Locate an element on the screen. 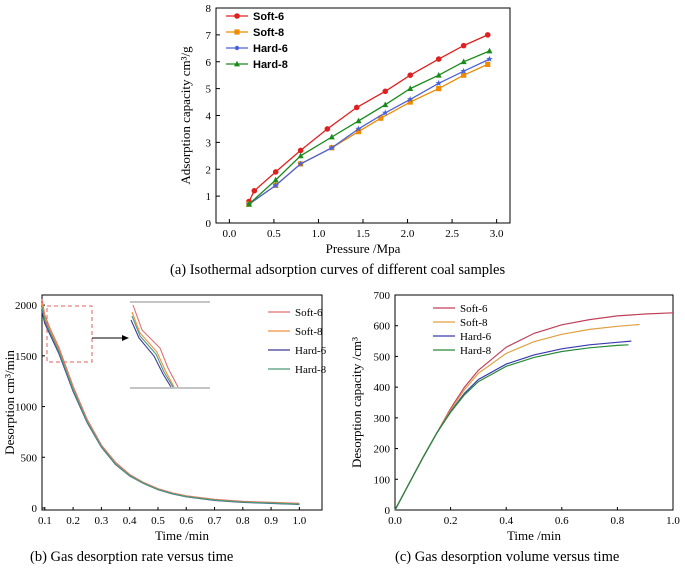 The width and height of the screenshot is (685, 570). caption-b: (b) Gas desorption rate versus time is located at coordinates (132, 557).